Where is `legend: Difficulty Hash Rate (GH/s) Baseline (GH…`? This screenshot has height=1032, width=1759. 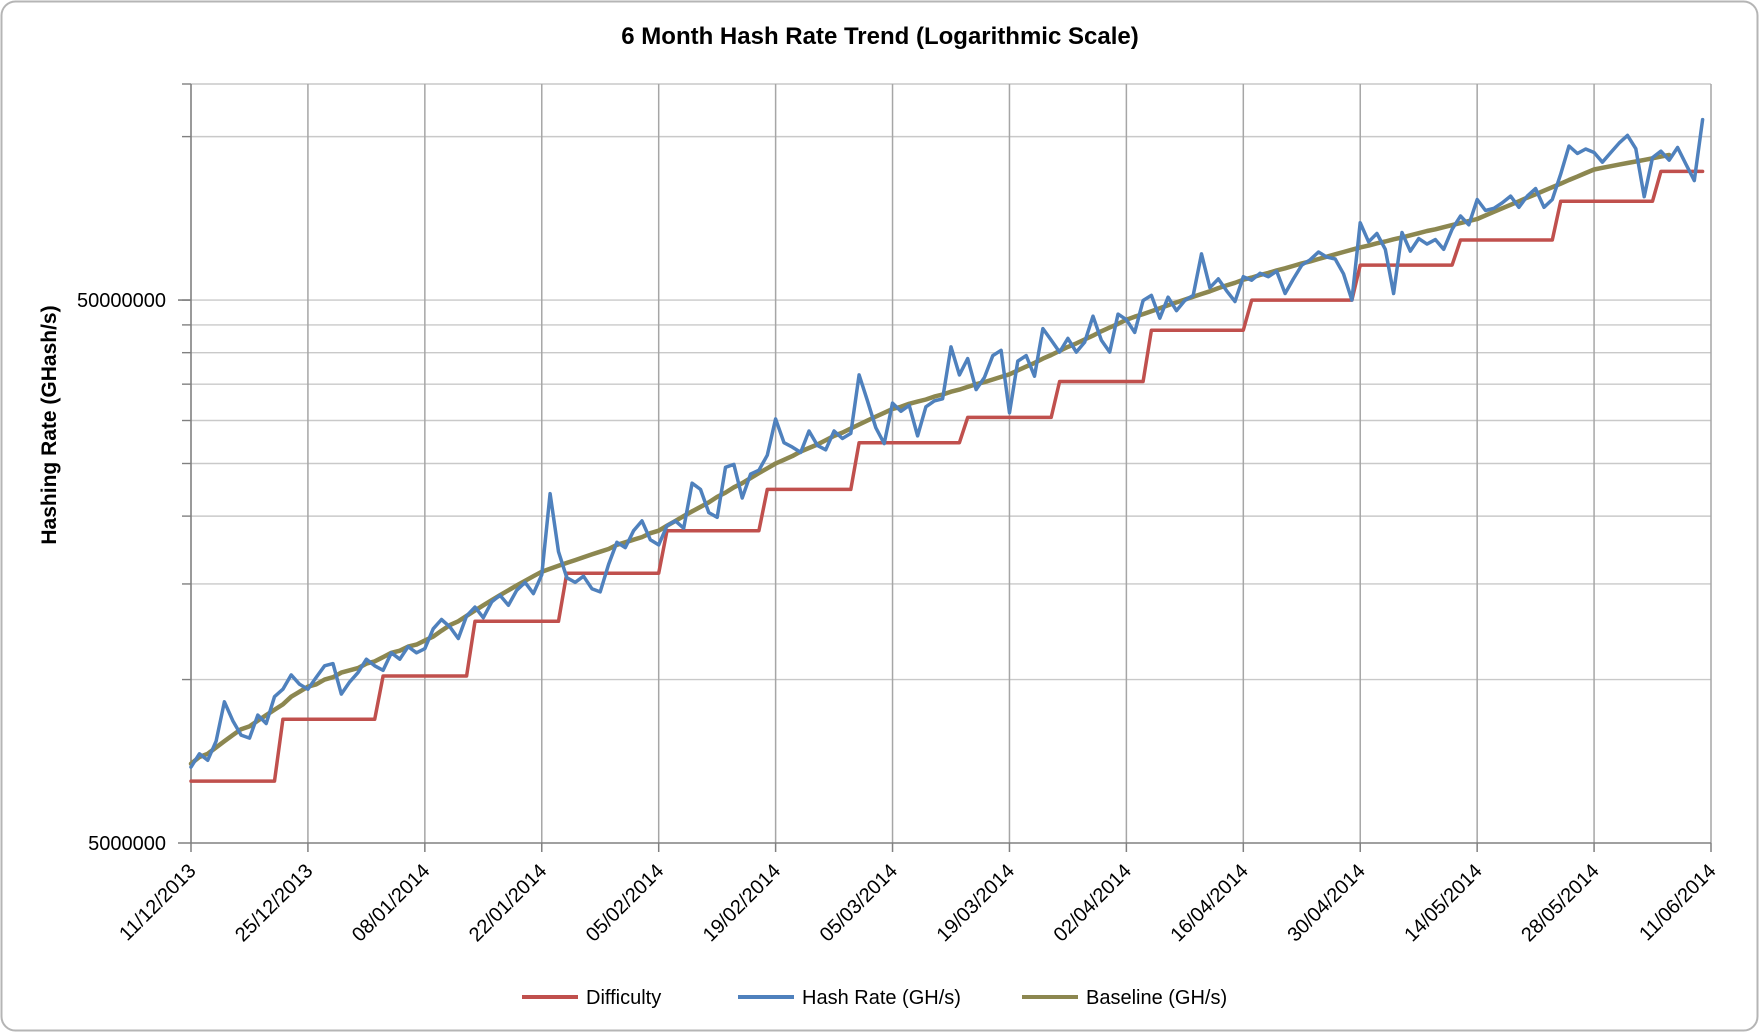
legend: Difficulty Hash Rate (GH/s) Baseline (GH… is located at coordinates (874, 998).